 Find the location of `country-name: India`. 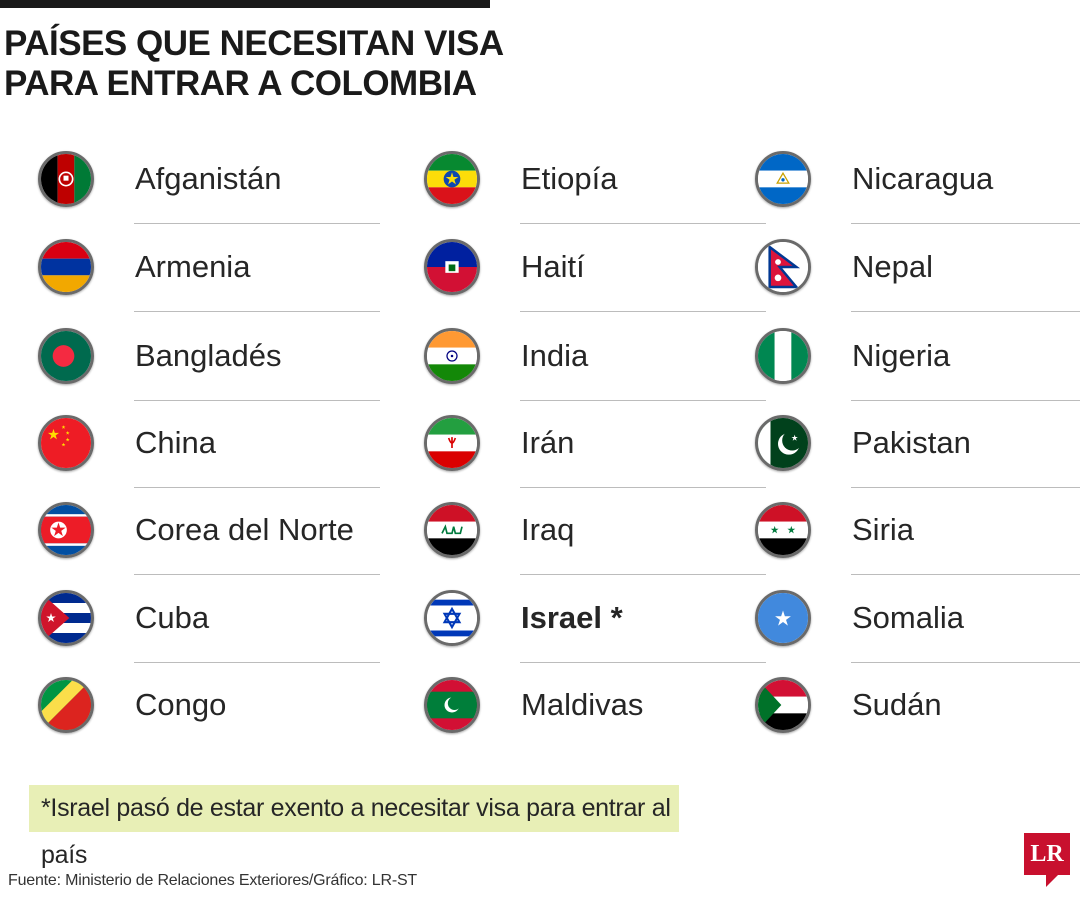

country-name: India is located at coordinates (555, 355).